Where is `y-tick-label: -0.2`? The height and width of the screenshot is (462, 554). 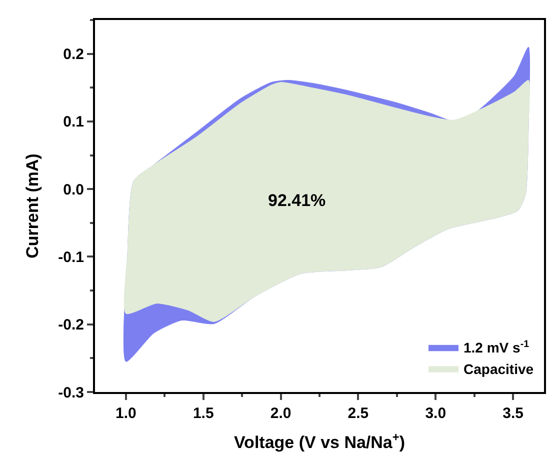 y-tick-label: -0.2 is located at coordinates (71, 325).